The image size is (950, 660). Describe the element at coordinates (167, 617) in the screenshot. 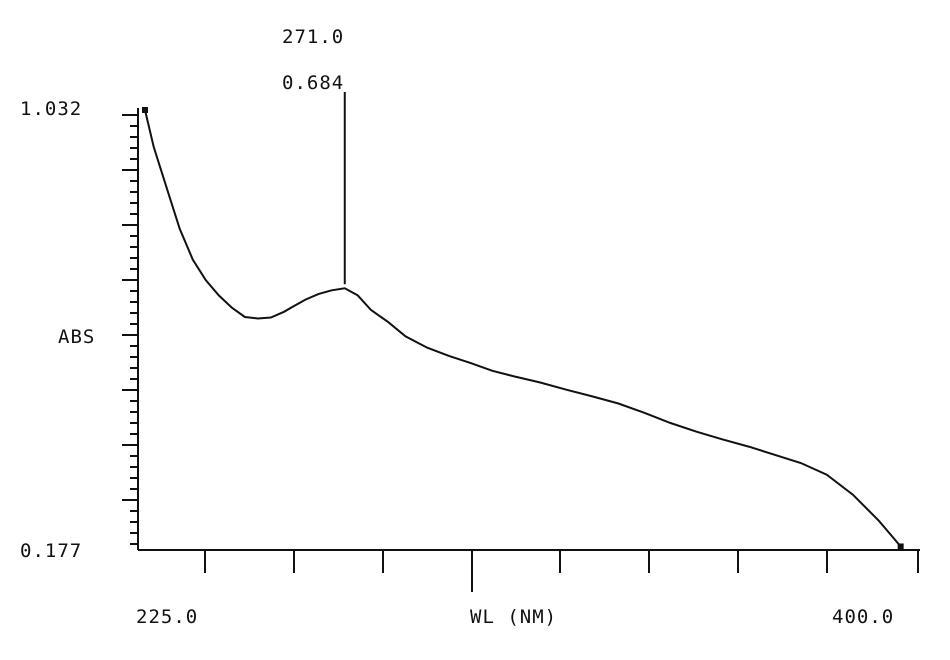

I see `x-min-label: 225.0` at that location.